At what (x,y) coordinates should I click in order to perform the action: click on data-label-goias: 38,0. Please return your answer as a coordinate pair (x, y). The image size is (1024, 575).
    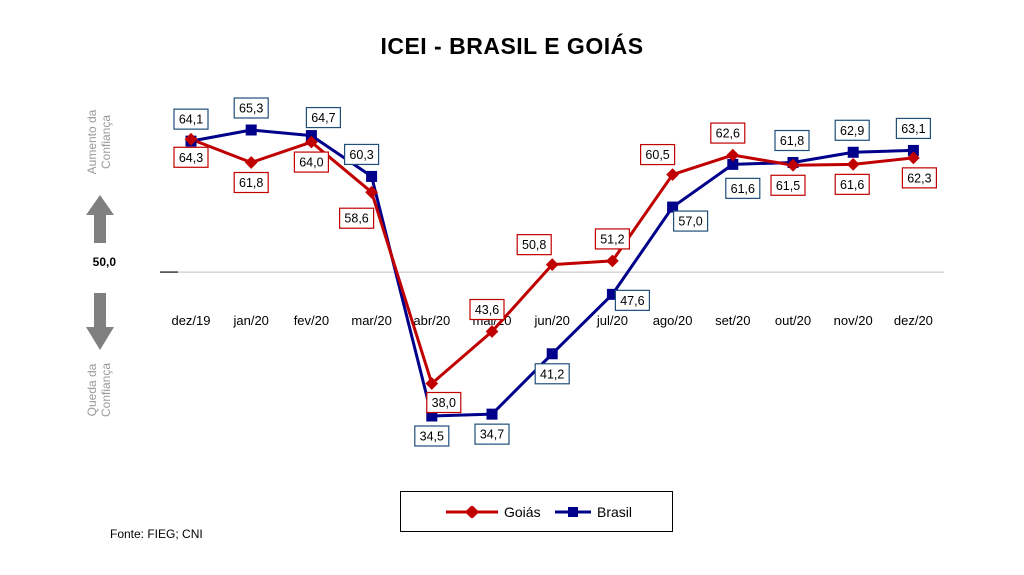
    Looking at the image, I should click on (444, 403).